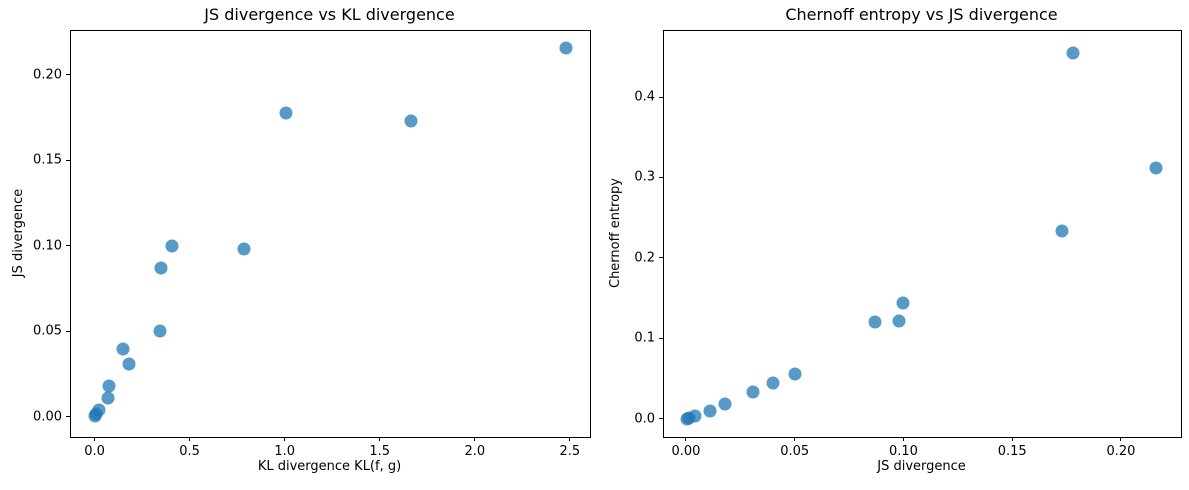 The width and height of the screenshot is (1189, 490). I want to click on y-tick-label: 0.3, so click(644, 177).